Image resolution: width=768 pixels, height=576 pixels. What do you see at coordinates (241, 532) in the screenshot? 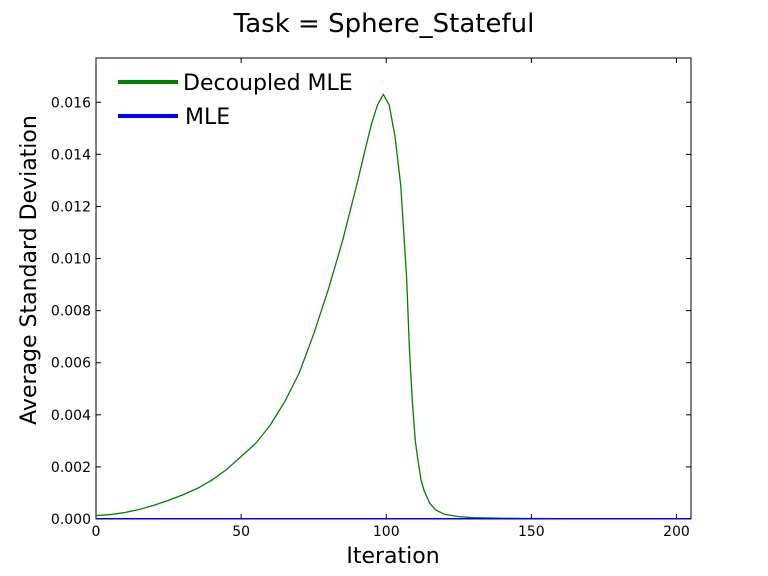
I see `x-tick-label: 50` at bounding box center [241, 532].